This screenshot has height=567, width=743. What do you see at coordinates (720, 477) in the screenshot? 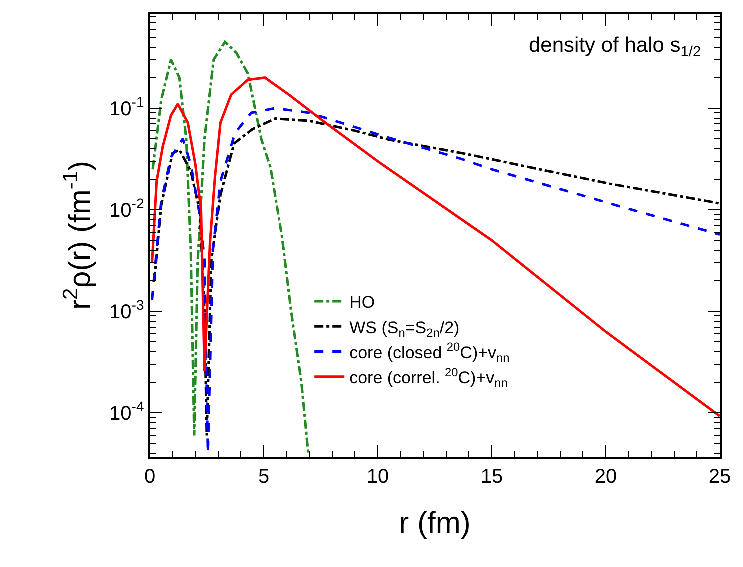
I see `x-tick-label: 25` at bounding box center [720, 477].